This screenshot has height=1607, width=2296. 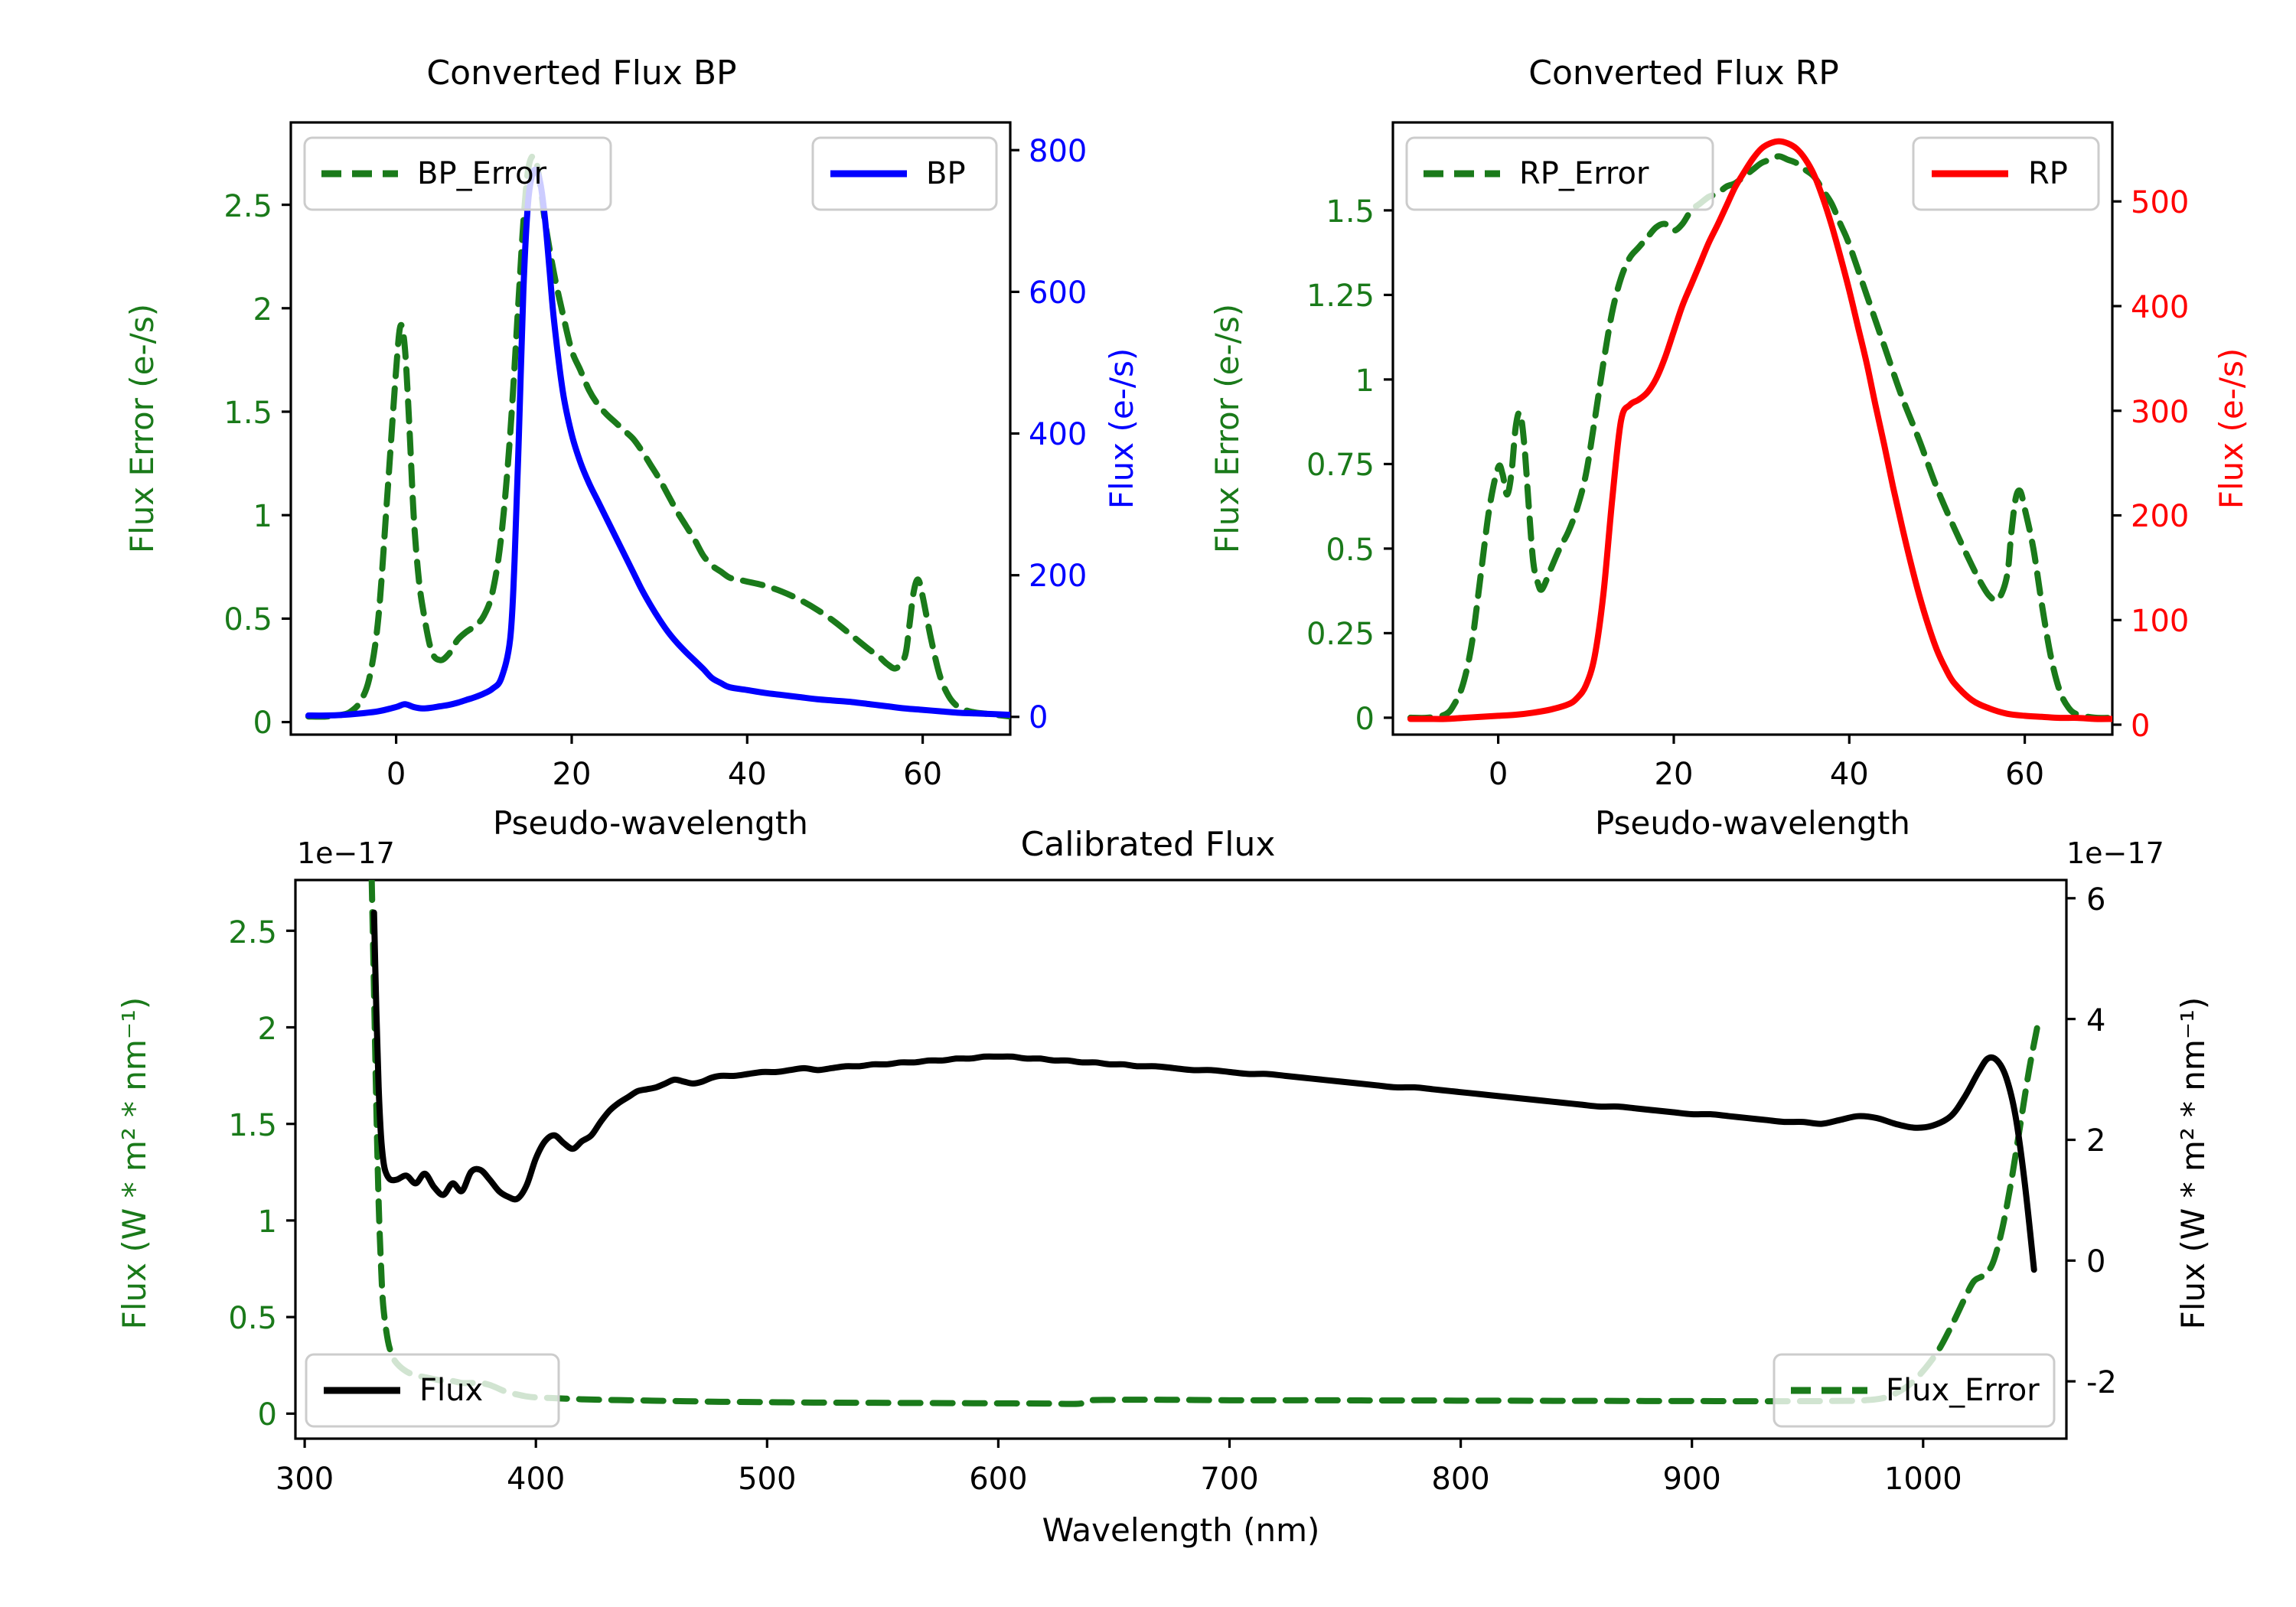 I want to click on cal-rtick-3: 4, so click(x=2095, y=1020).